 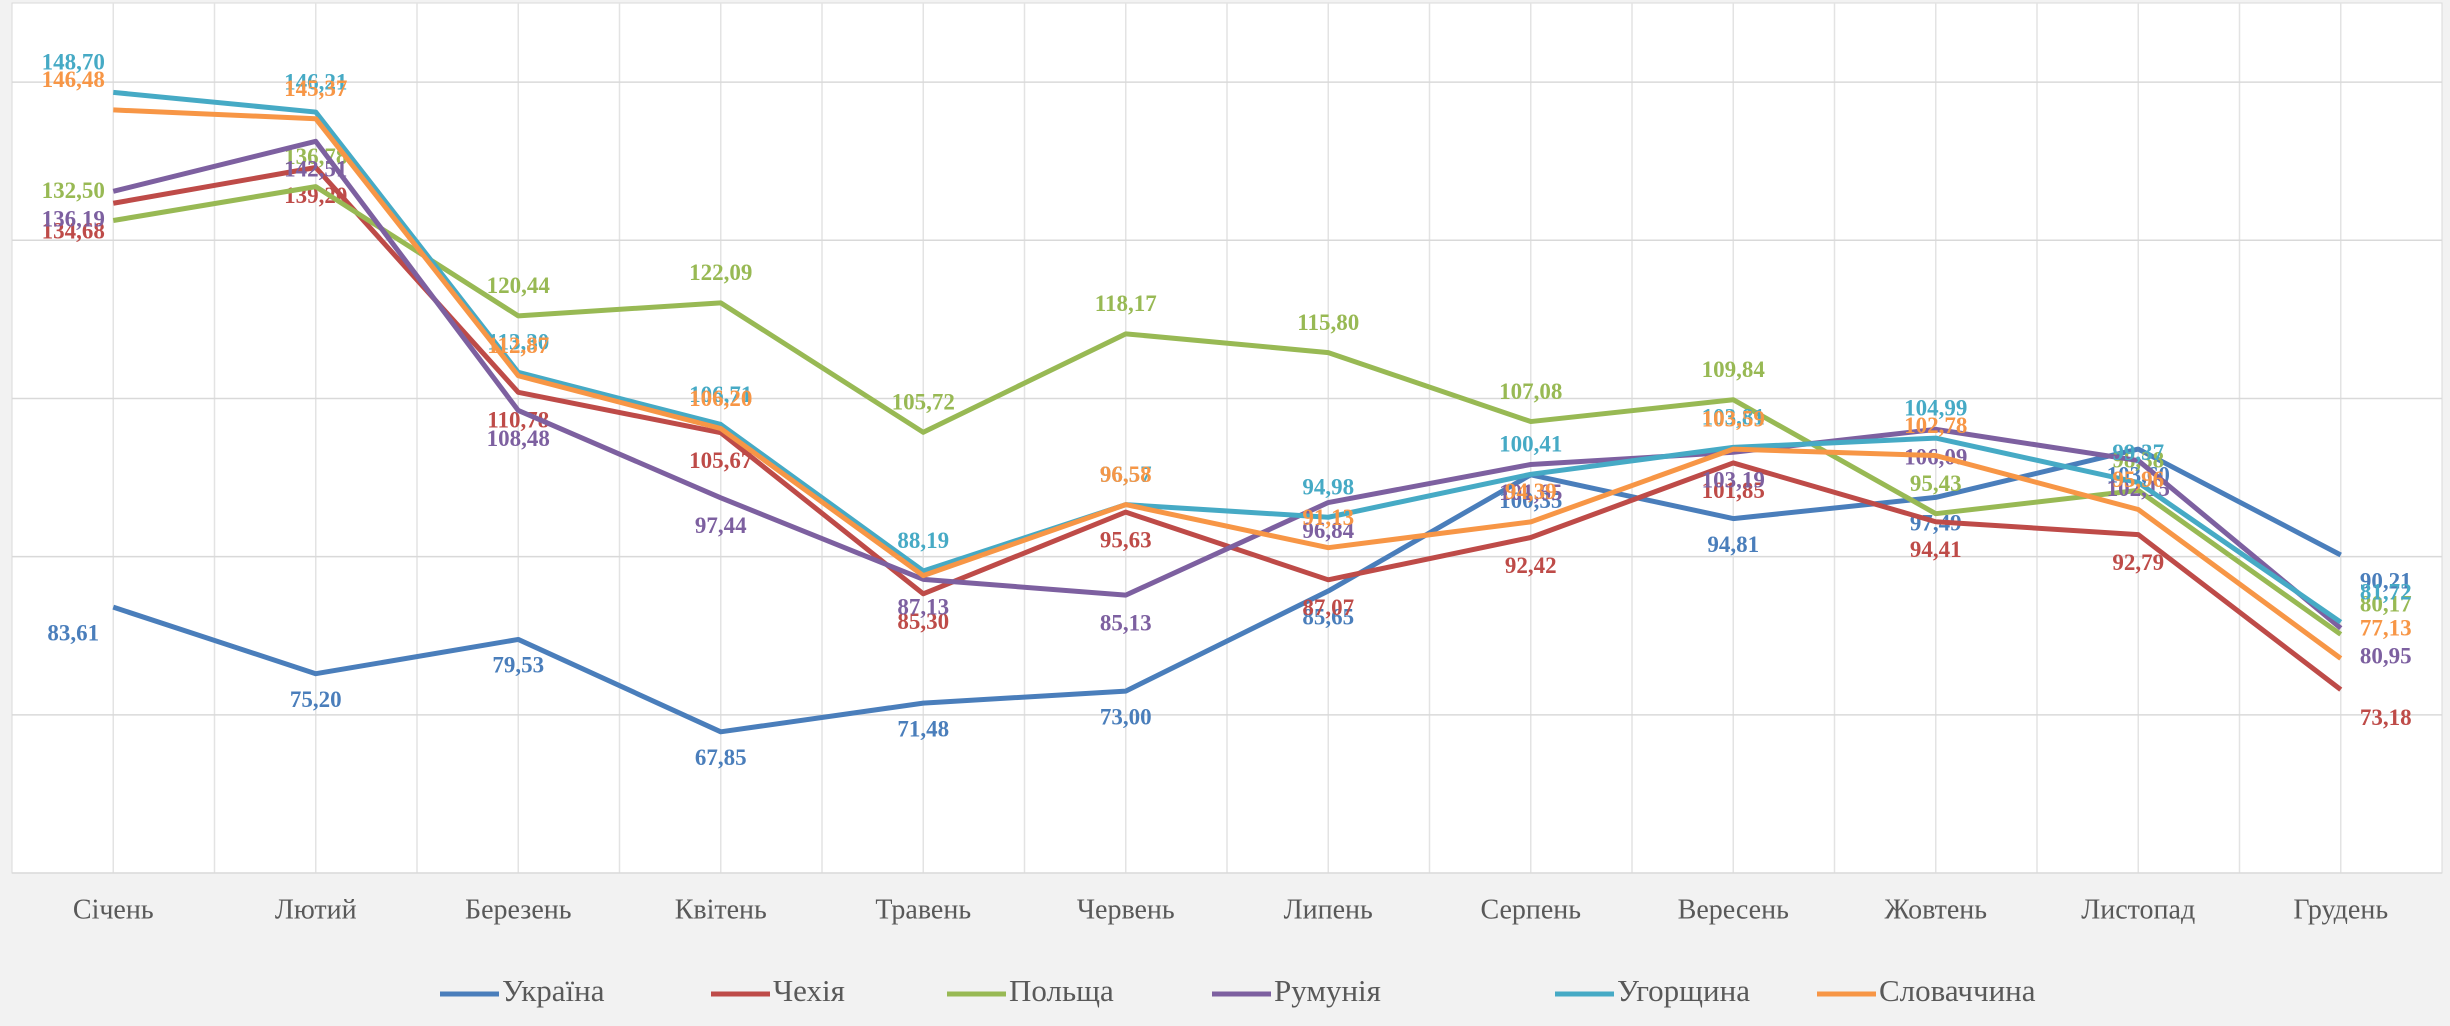 I want to click on data-label: 103,19, so click(x=1733, y=480).